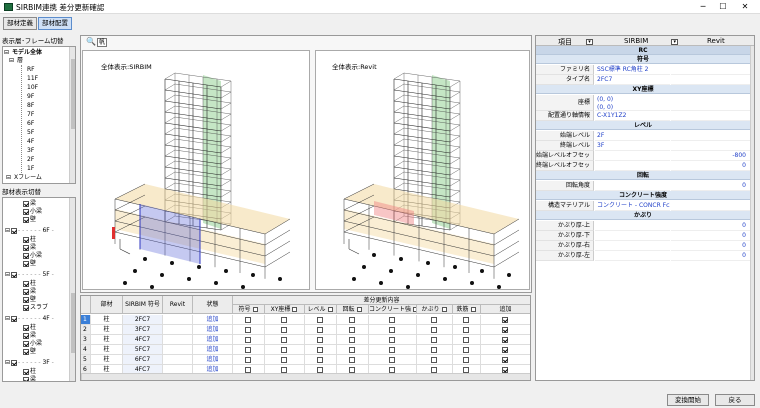  Describe the element at coordinates (31, 159) in the screenshot. I see `tree-node: 2F` at that location.